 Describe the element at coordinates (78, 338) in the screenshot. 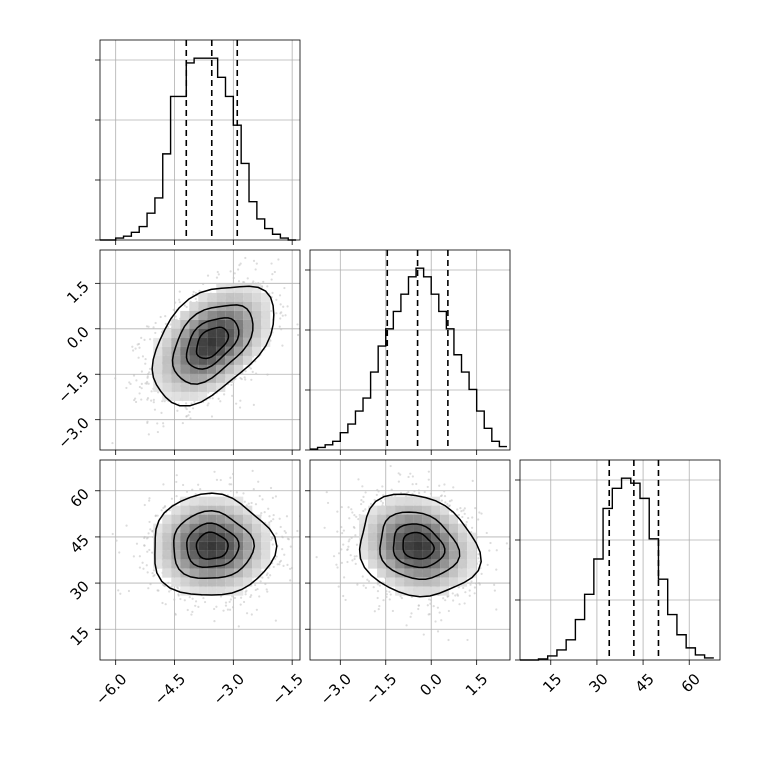

I see `row-2-ytick-label: 0.0` at that location.